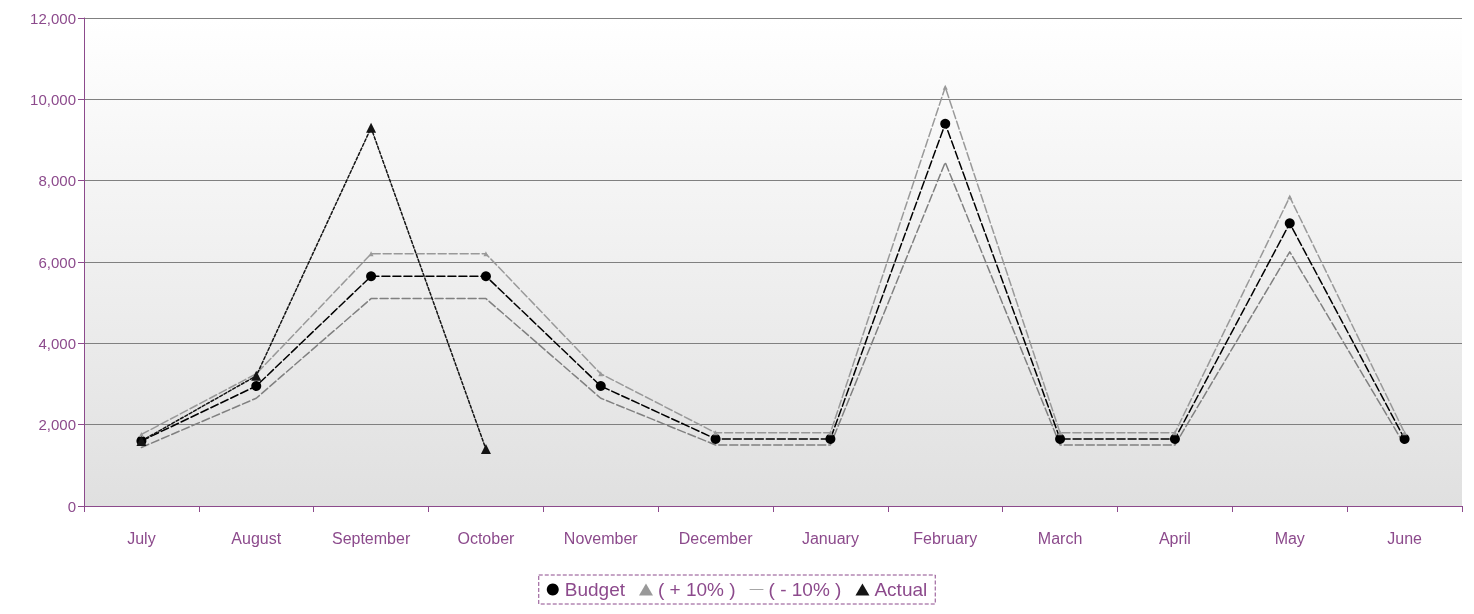 The height and width of the screenshot is (614, 1474). What do you see at coordinates (1060, 538) in the screenshot?
I see `x-tick-label: March` at bounding box center [1060, 538].